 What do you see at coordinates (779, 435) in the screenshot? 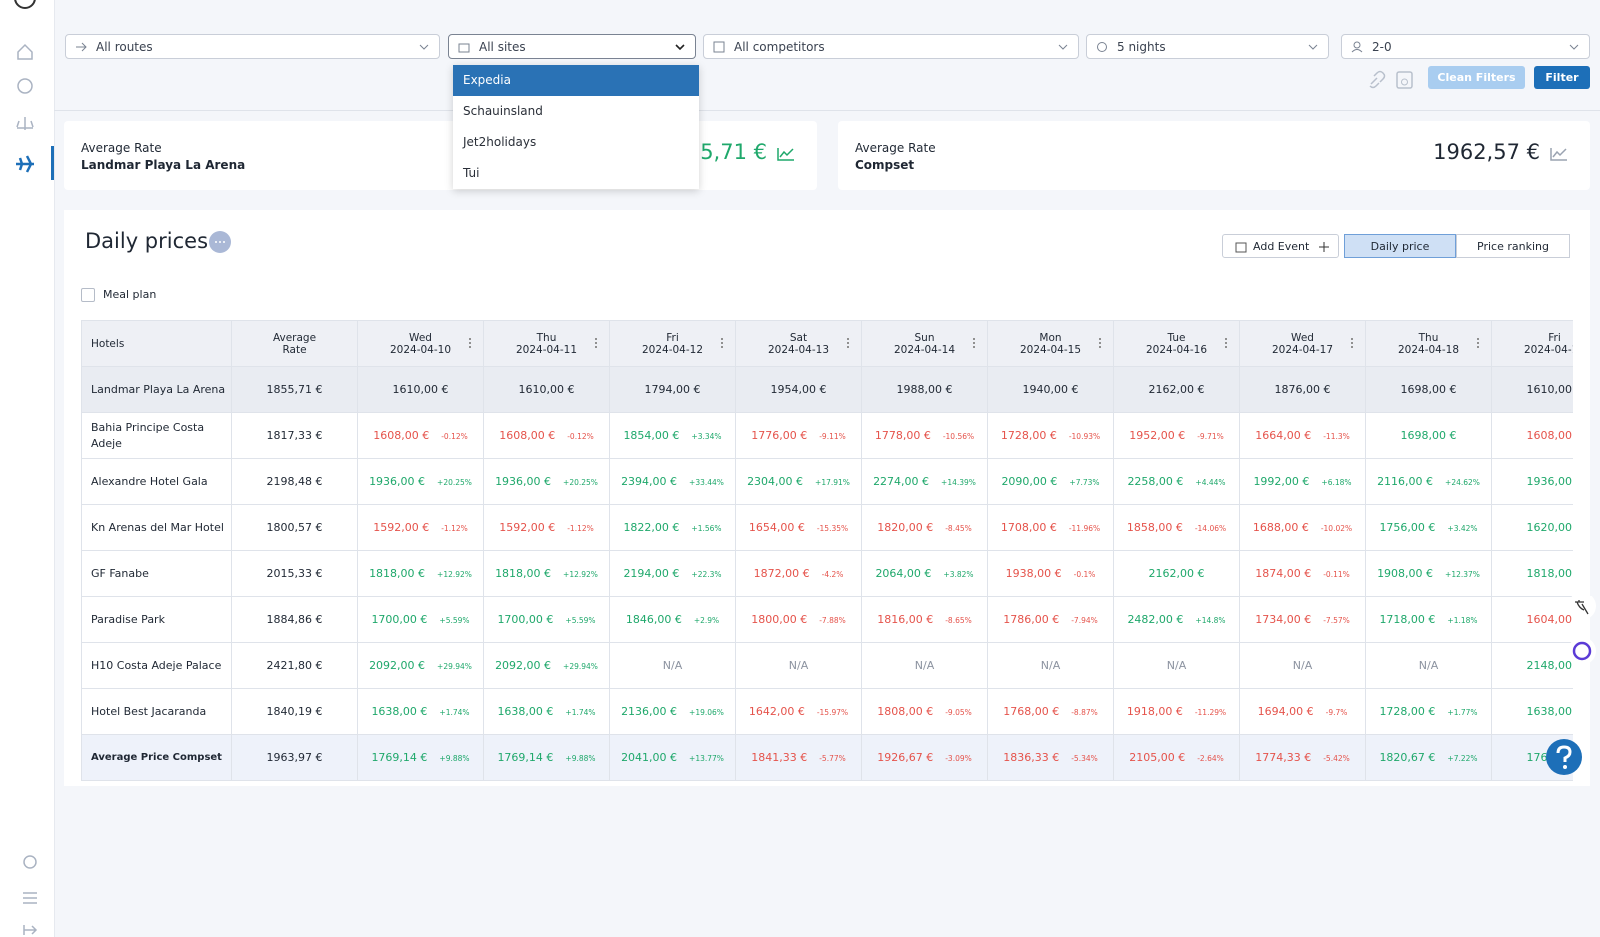
I see `price: 1776,00 €` at bounding box center [779, 435].